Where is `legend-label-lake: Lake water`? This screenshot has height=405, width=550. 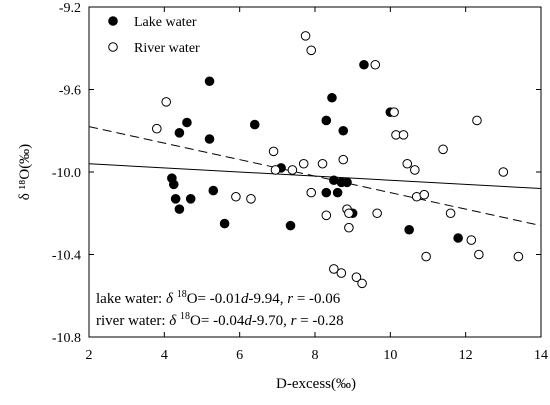 legend-label-lake: Lake water is located at coordinates (165, 22).